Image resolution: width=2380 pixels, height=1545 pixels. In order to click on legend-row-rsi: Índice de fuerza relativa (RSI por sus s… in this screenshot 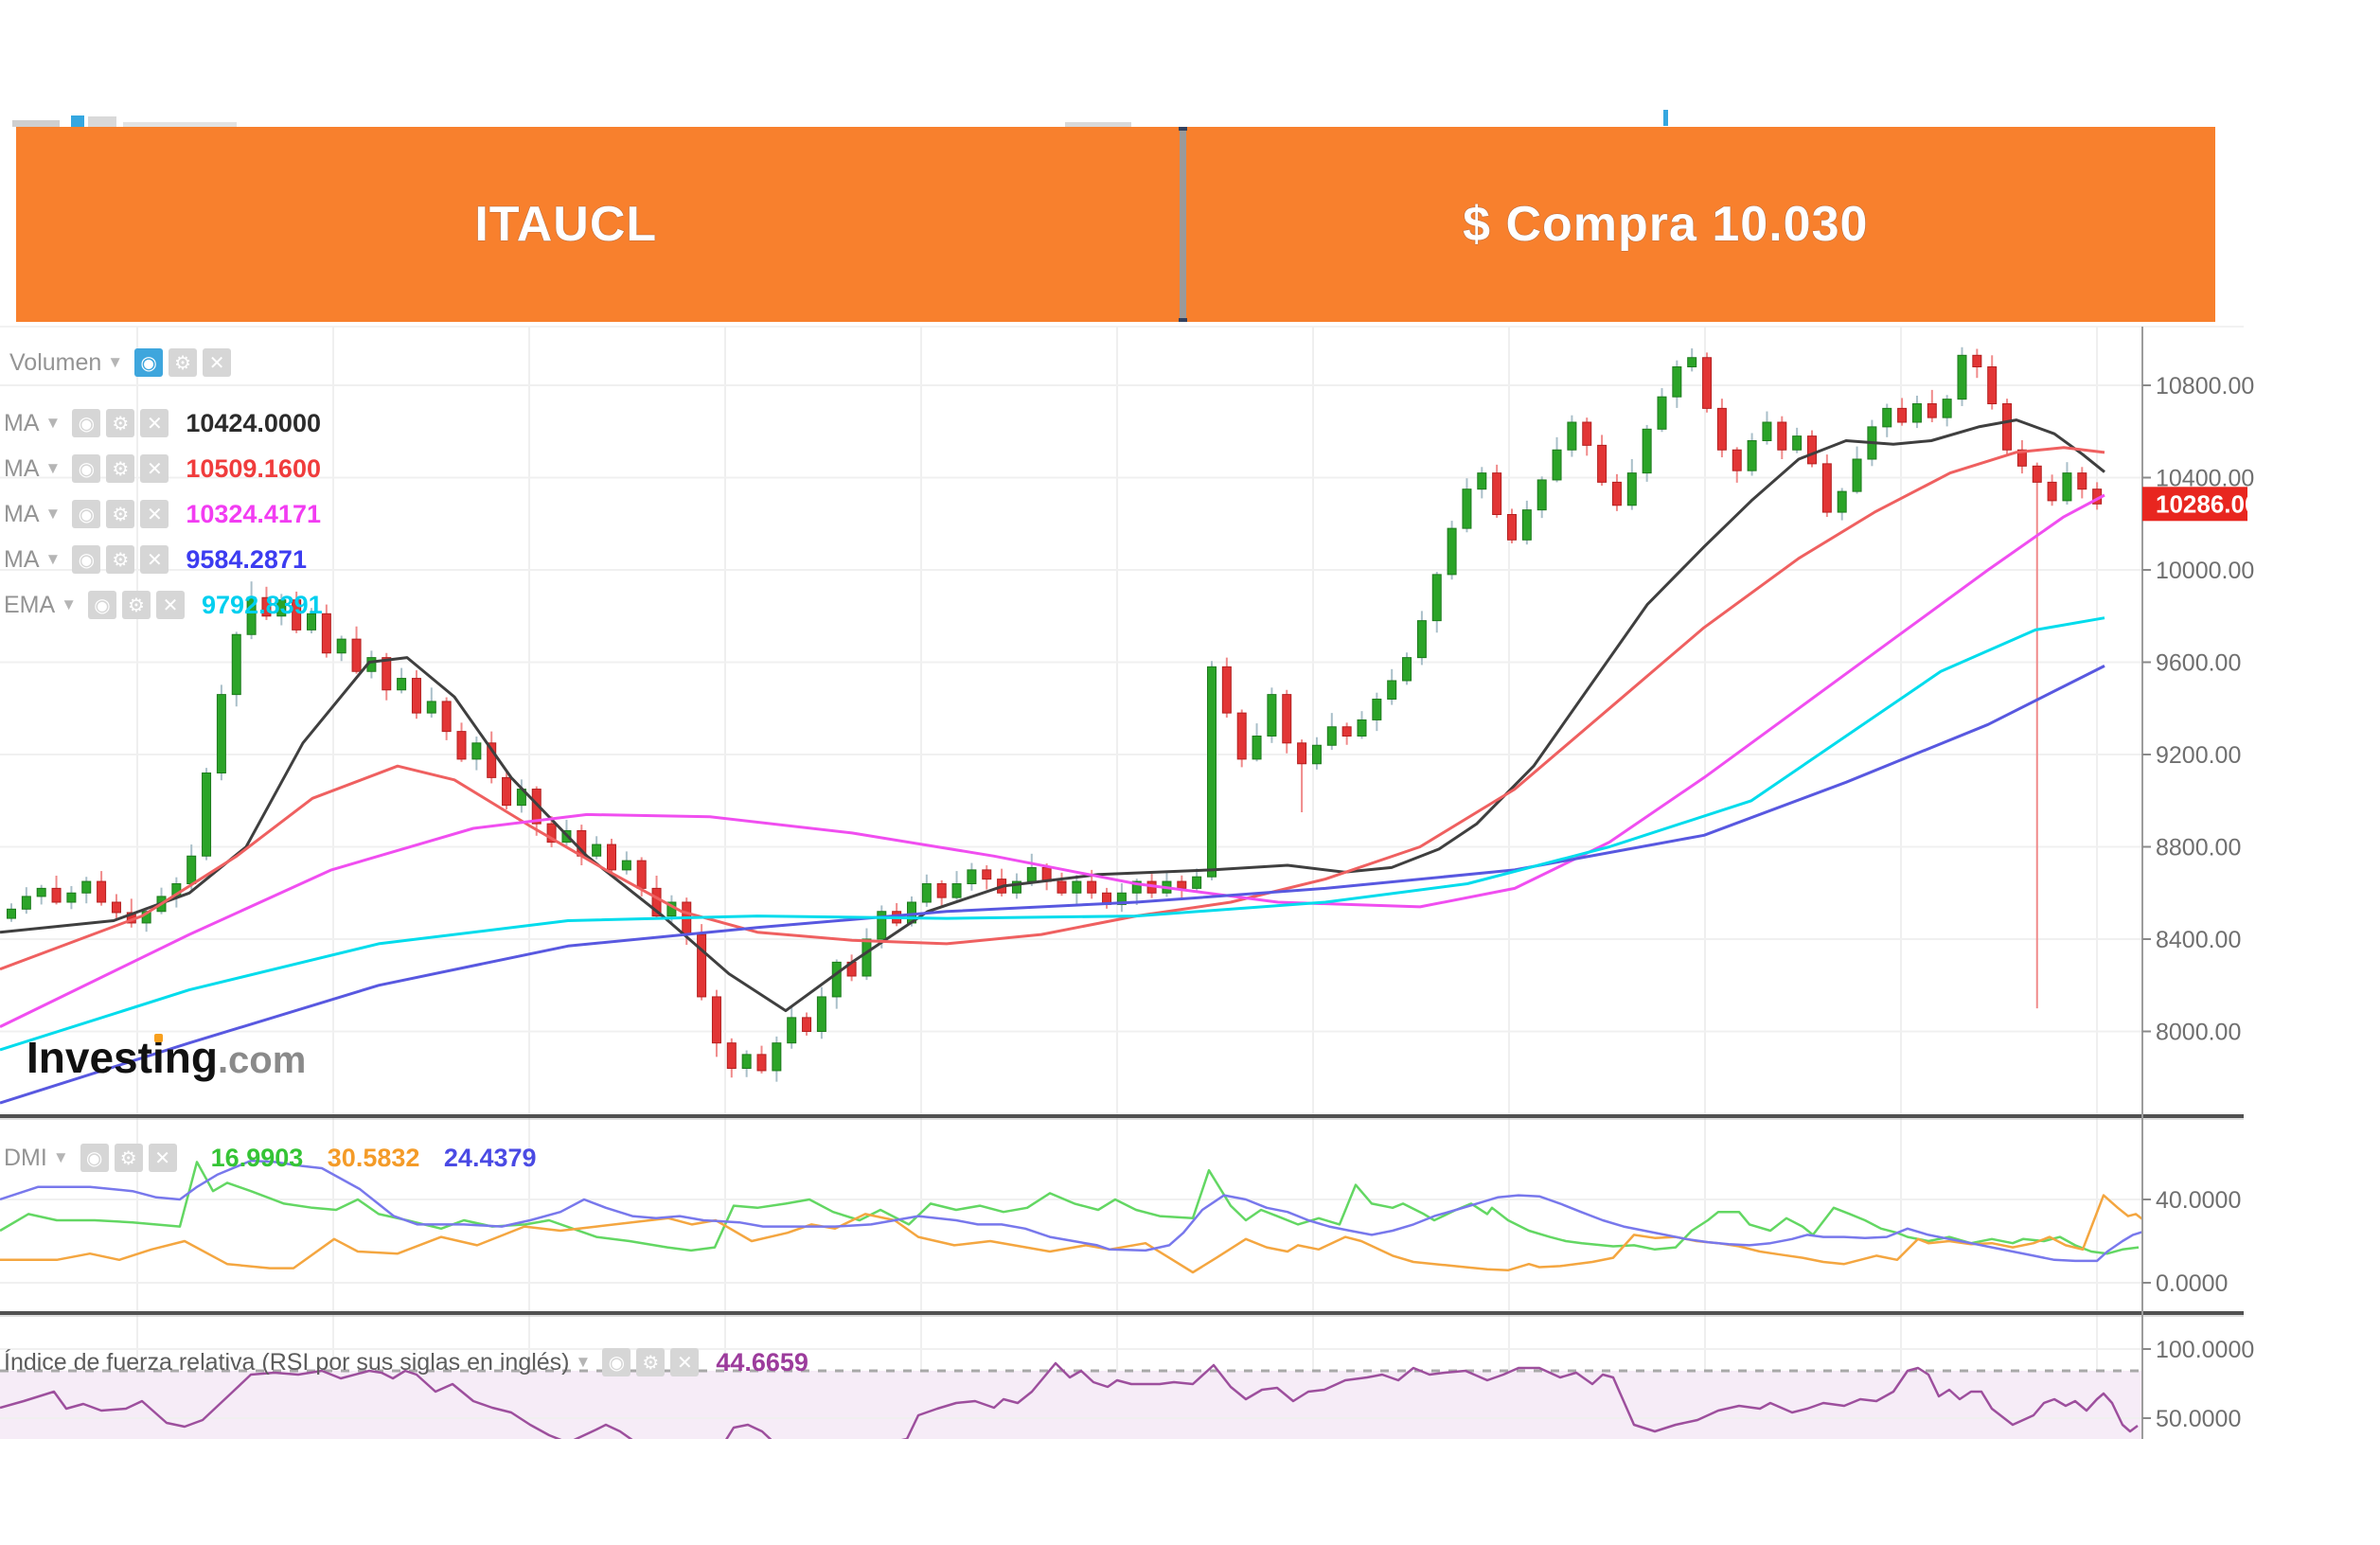, I will do `click(406, 1362)`.